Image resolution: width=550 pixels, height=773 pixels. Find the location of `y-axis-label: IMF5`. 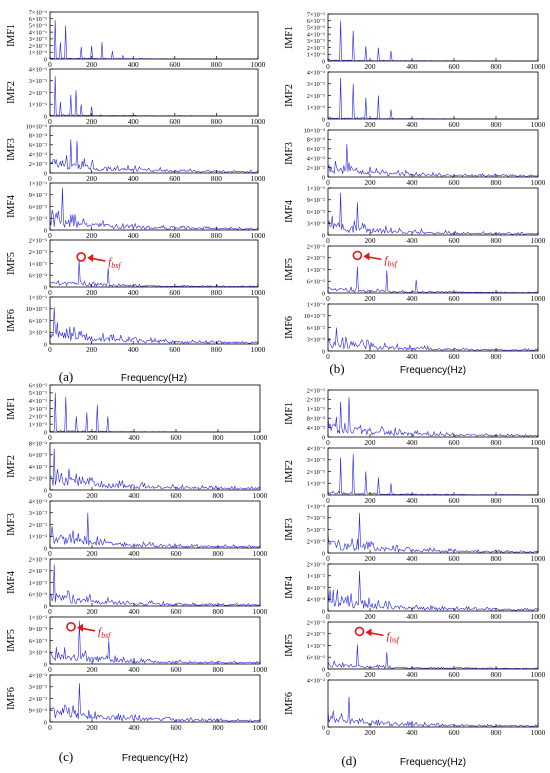

y-axis-label: IMF5 is located at coordinates (11, 263).